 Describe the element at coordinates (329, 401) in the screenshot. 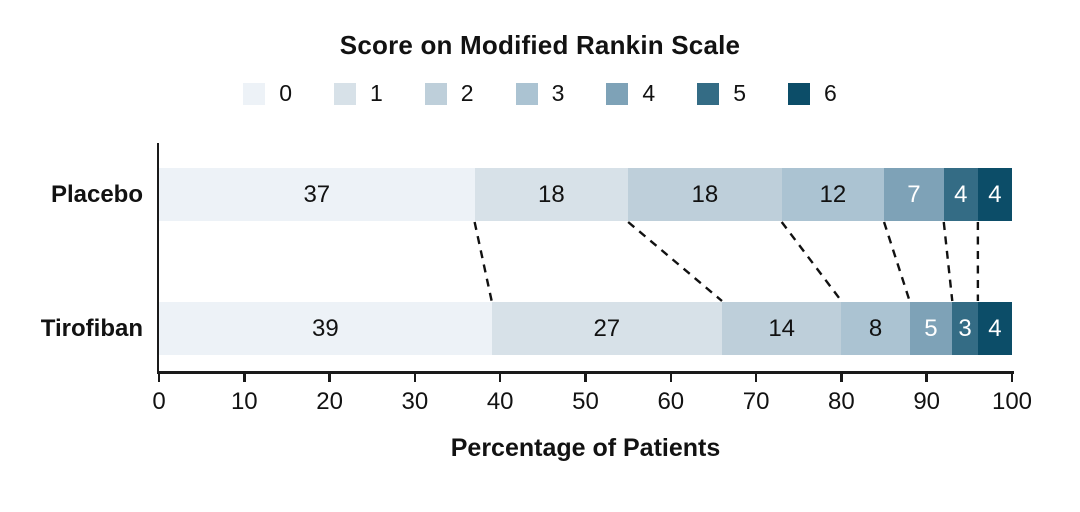

I see `x-tick-label: 20` at that location.